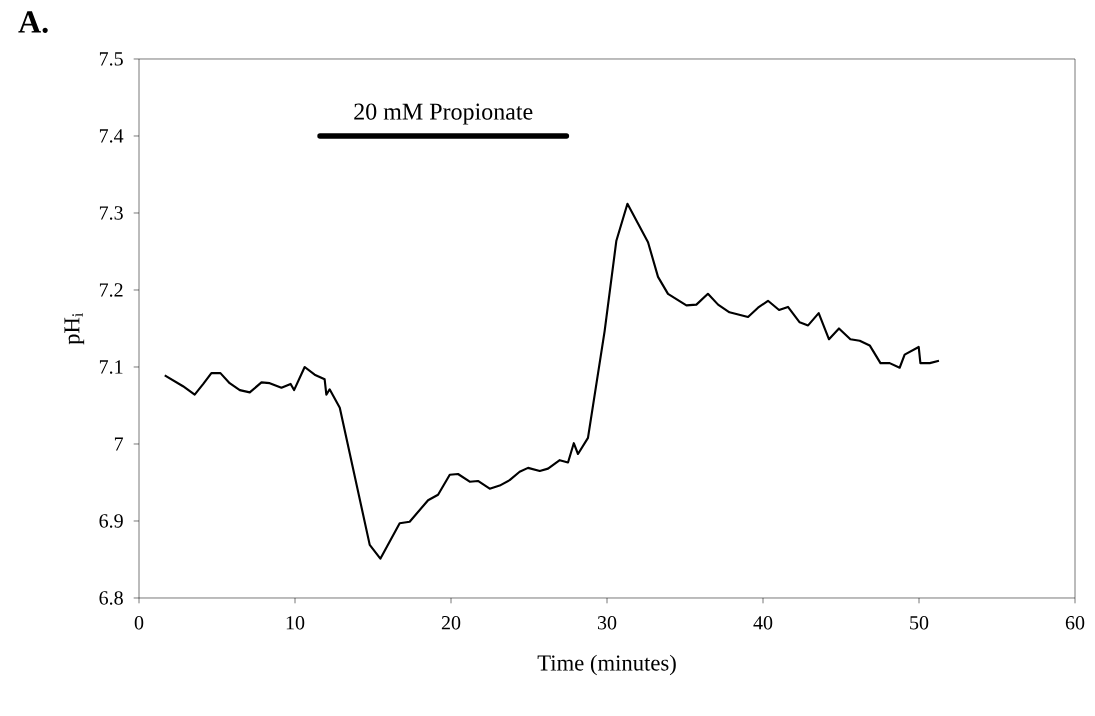 This screenshot has height=716, width=1095. I want to click on y-axis-title: pH$_{i}$, so click(74, 329).